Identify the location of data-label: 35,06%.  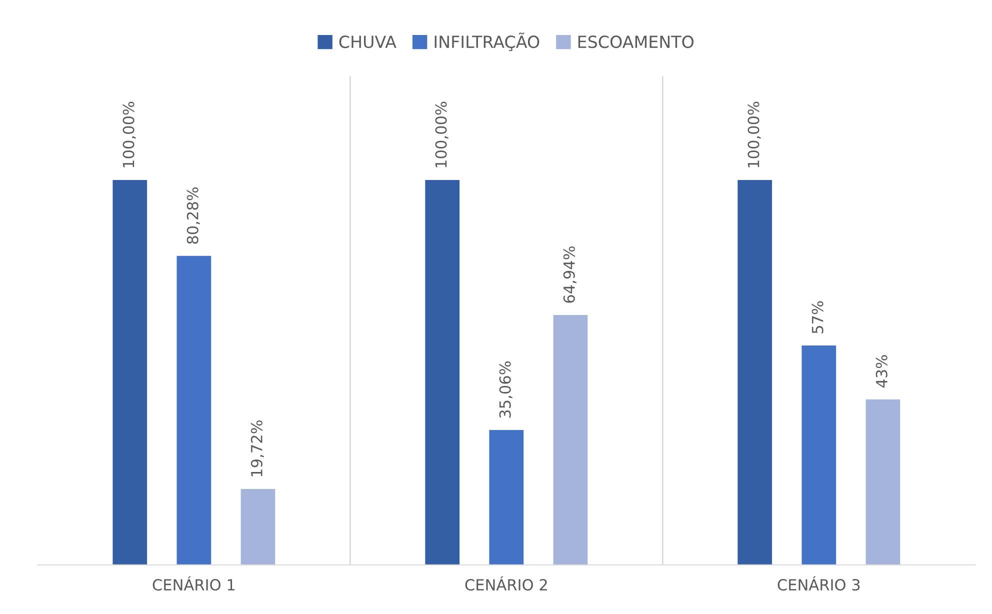
(505, 389).